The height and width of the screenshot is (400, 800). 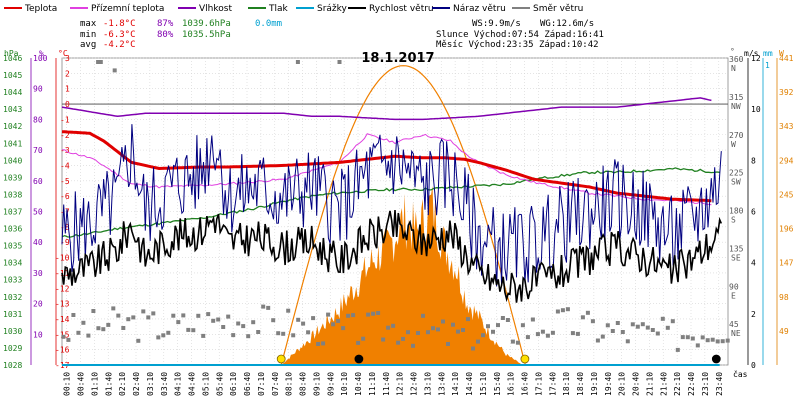 What do you see at coordinates (469, 384) in the screenshot?
I see `x-tick-label: 14:40` at bounding box center [469, 384].